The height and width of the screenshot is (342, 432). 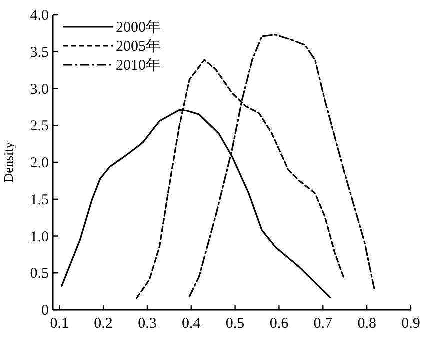 I want to click on y-tick-label: 1.0, so click(x=39, y=237).